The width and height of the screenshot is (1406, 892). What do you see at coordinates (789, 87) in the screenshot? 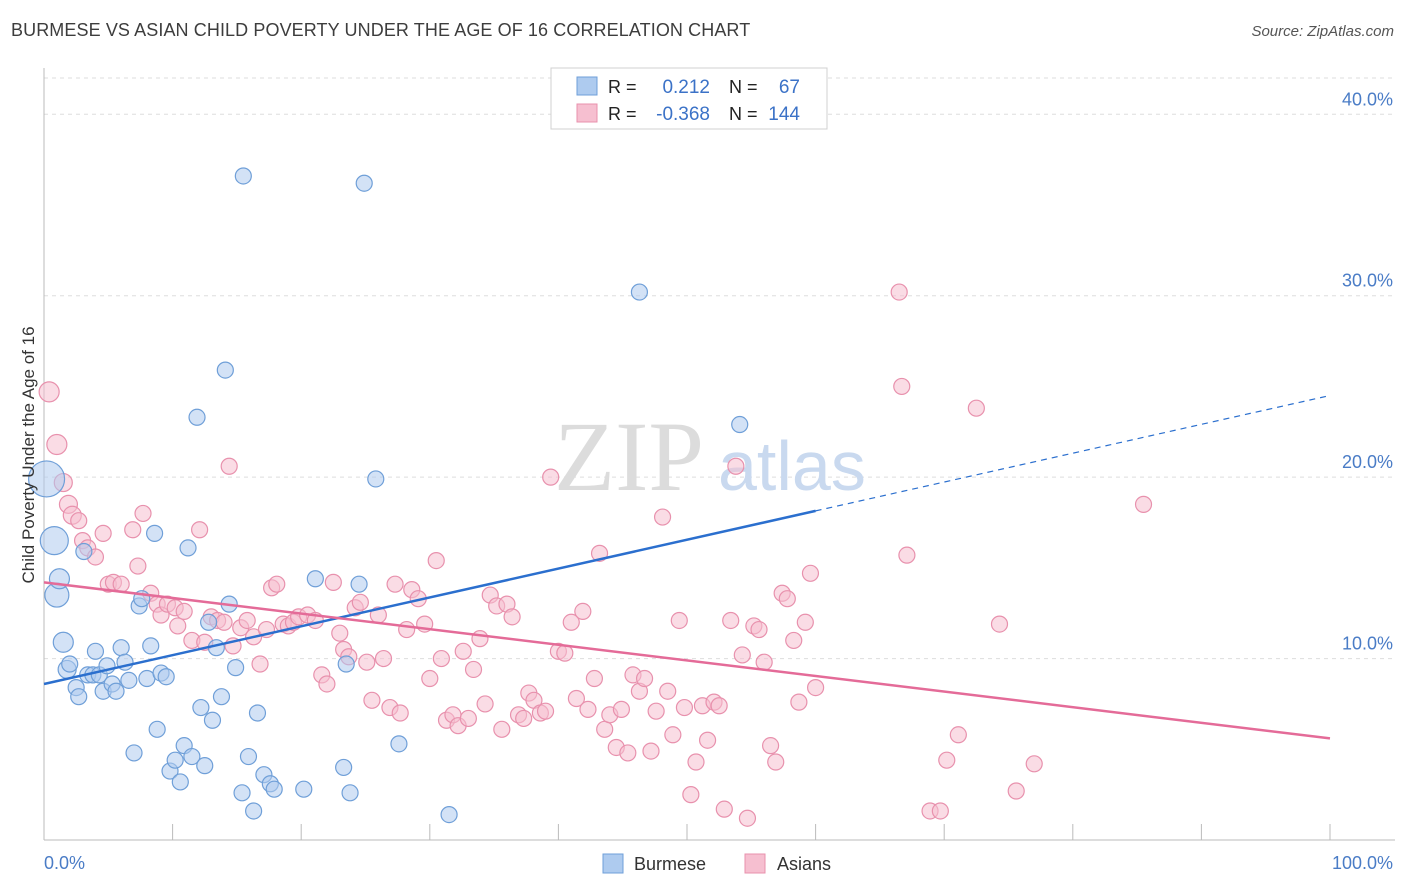
I see `legend-n-value-burmese: 67` at bounding box center [789, 87].